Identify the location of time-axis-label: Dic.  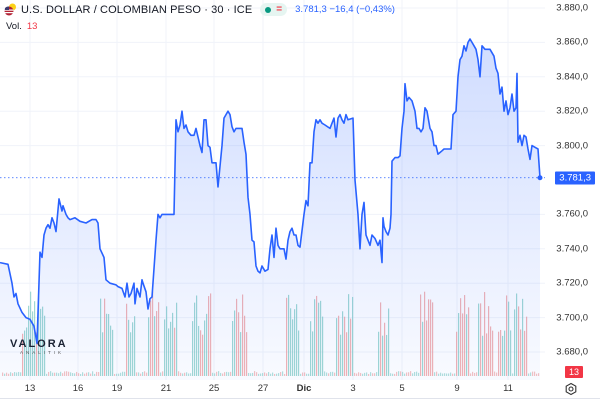
(304, 388).